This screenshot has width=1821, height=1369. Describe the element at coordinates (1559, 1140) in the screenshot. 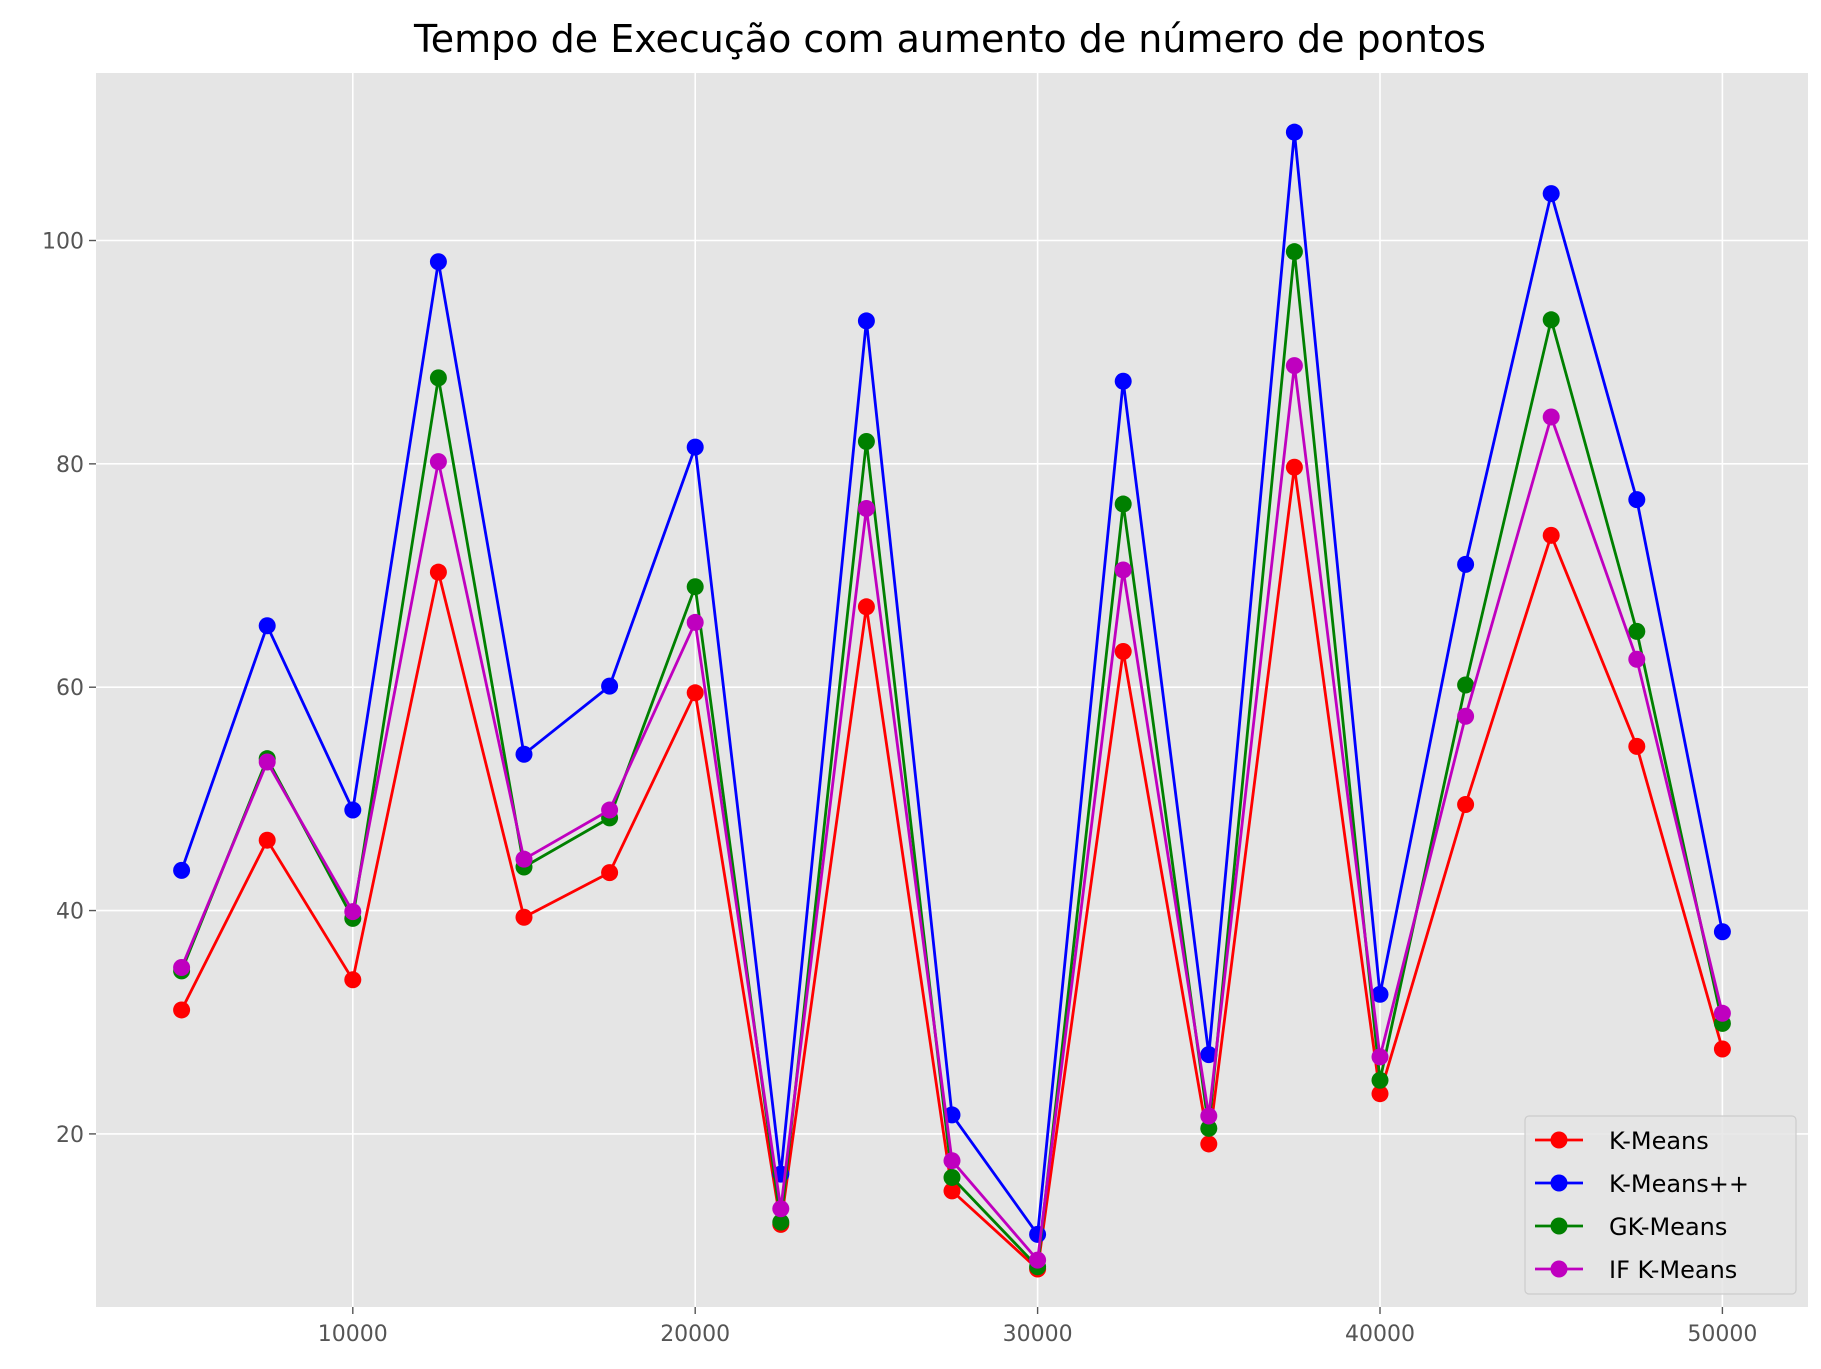

I see `legend-marker-k-means` at that location.